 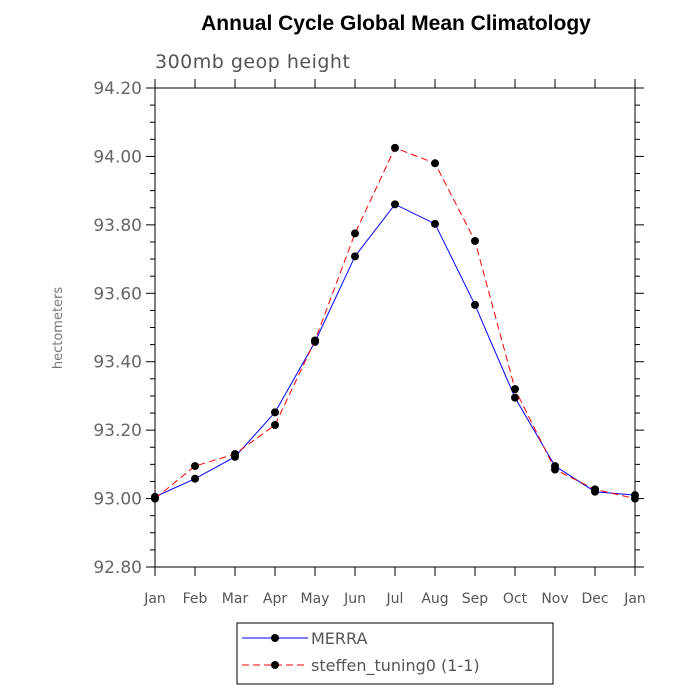 I want to click on chart-title: Annual Cycle Global Mean Climatology, so click(x=396, y=23).